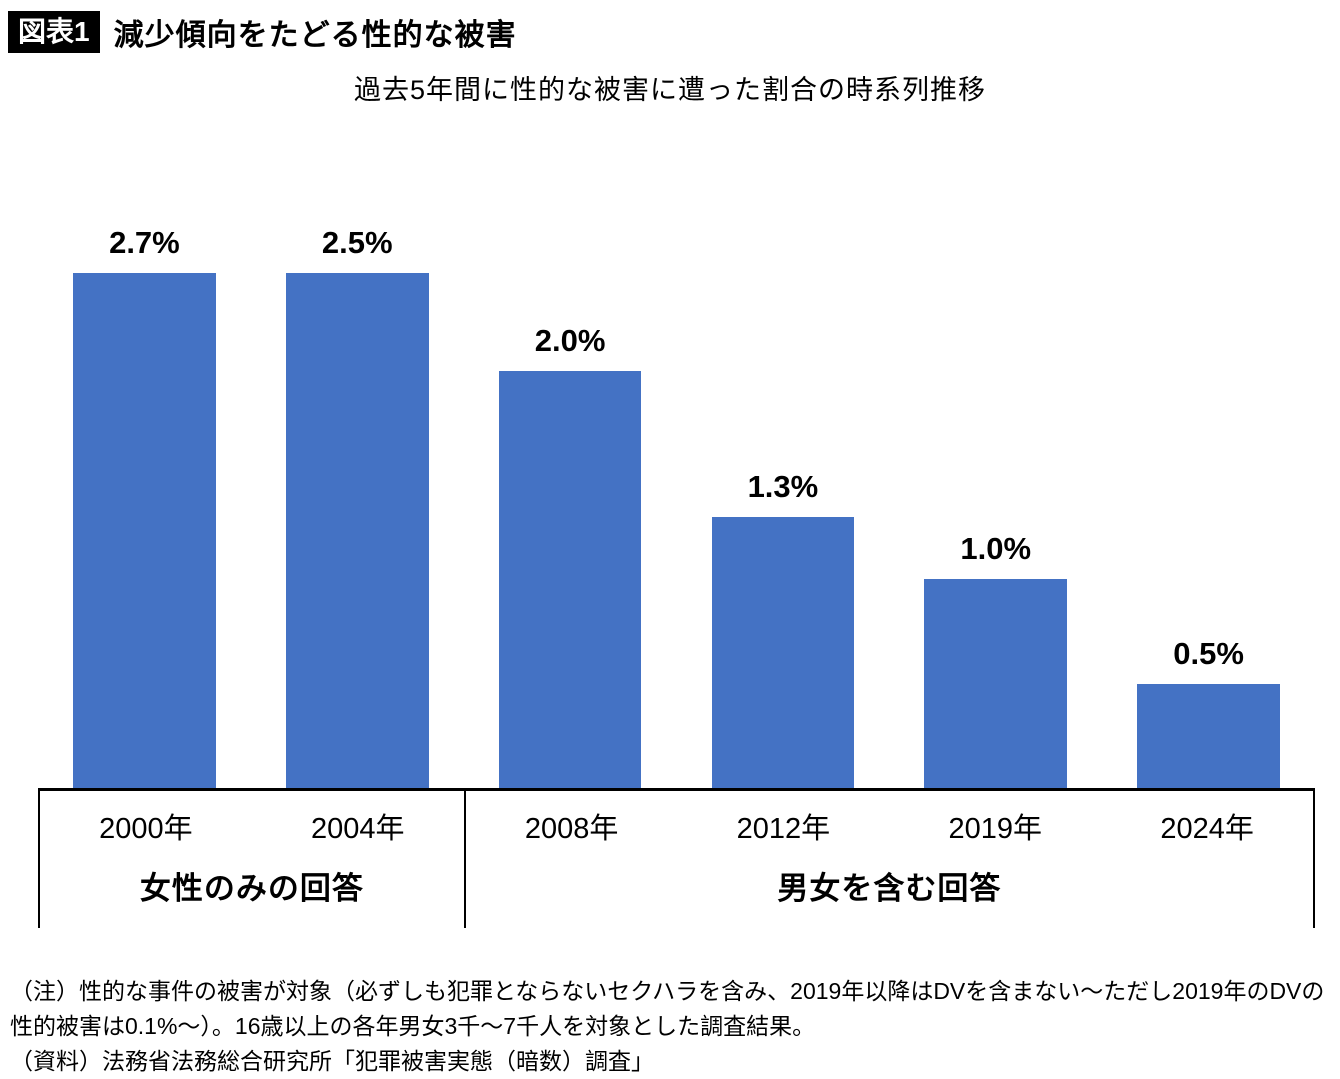  What do you see at coordinates (889, 888) in the screenshot?
I see `axis-group-label: 男女を含む回答` at bounding box center [889, 888].